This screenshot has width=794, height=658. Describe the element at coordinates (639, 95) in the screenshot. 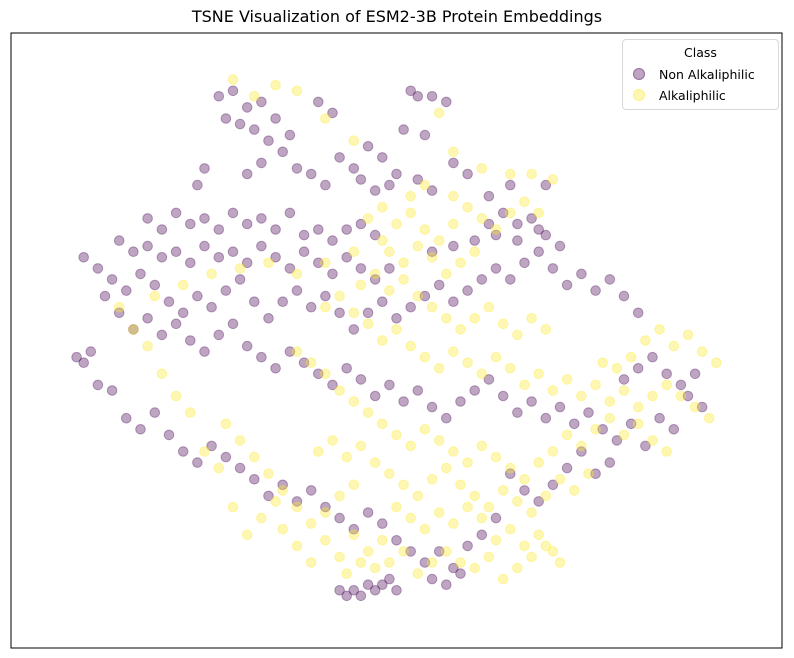

I see `legend-marker-alkaliphilic` at that location.